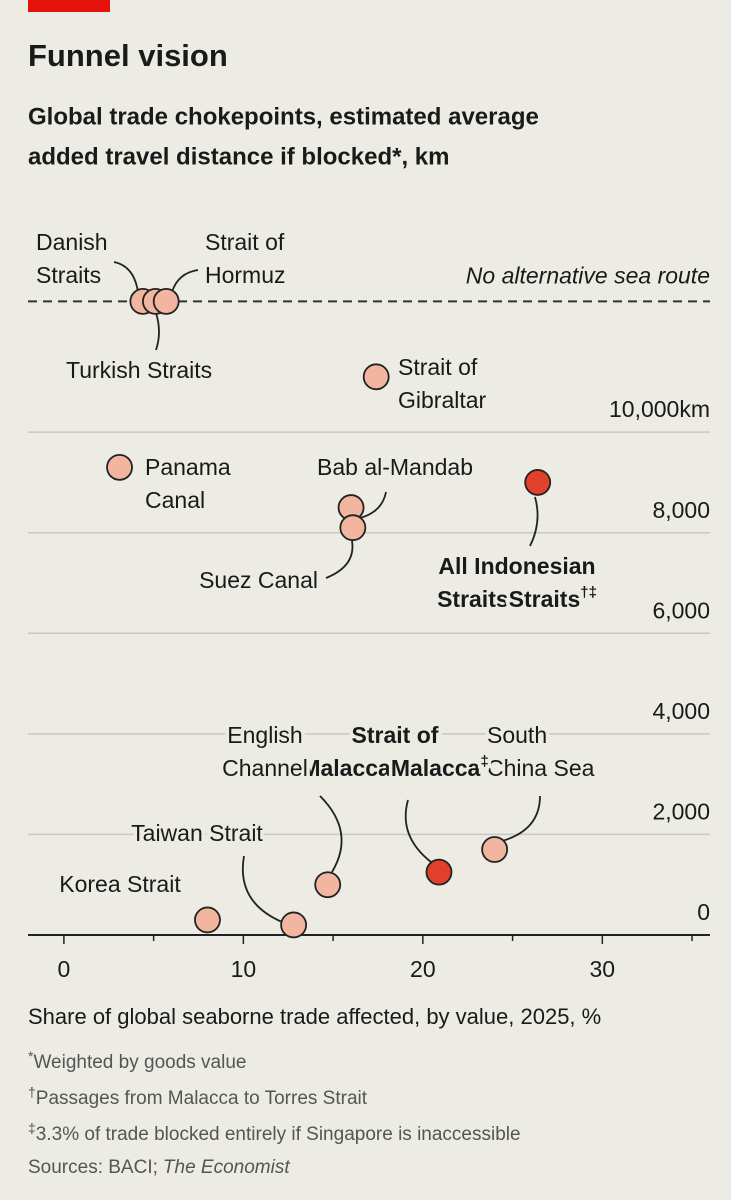  What do you see at coordinates (32, 1092) in the screenshot?
I see `footnote-mark: †` at bounding box center [32, 1092].